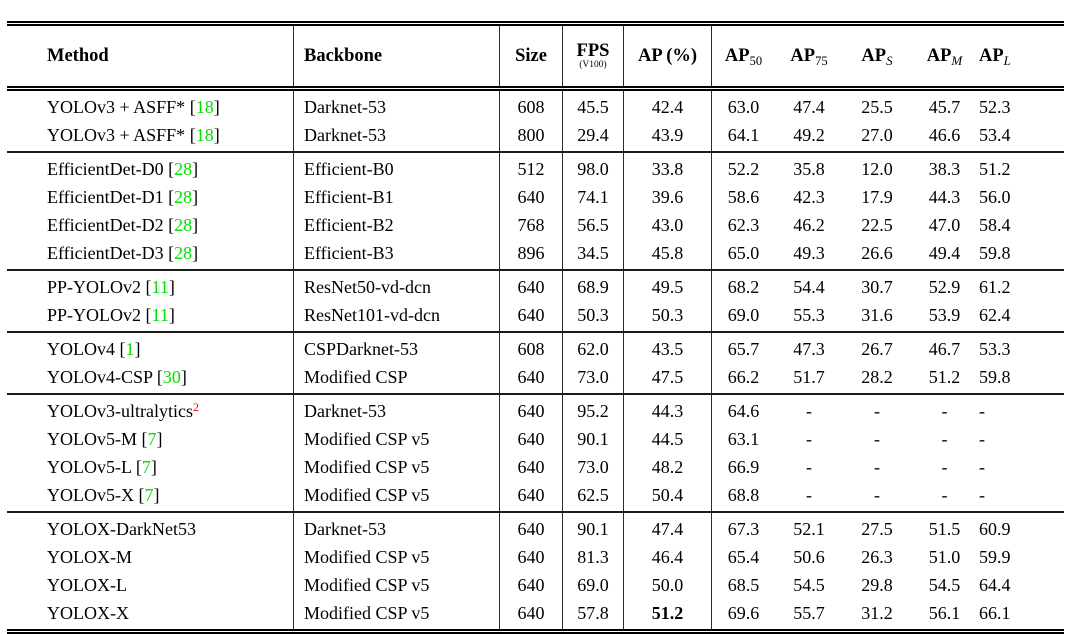  What do you see at coordinates (743, 377) in the screenshot?
I see `ap50-cell: 66.2` at bounding box center [743, 377].